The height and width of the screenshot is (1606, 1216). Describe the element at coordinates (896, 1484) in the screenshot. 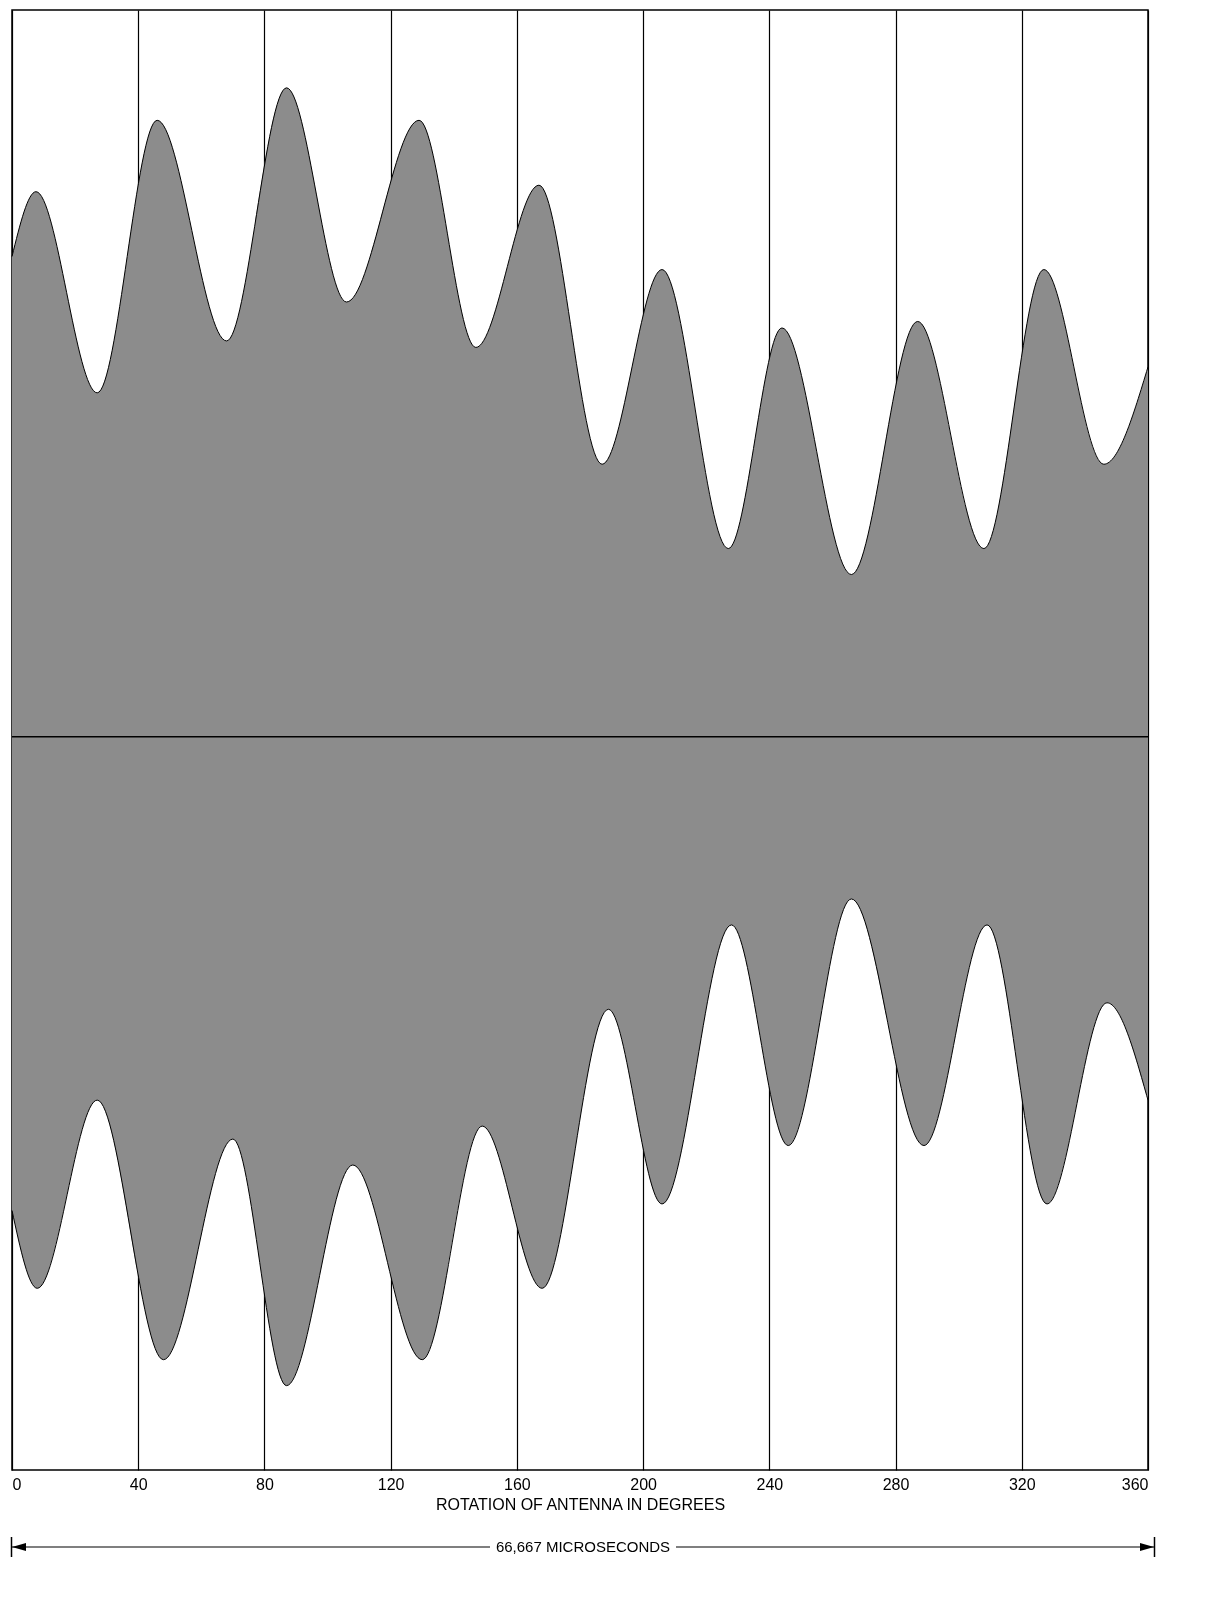

I see `x-tick-label: 280` at that location.